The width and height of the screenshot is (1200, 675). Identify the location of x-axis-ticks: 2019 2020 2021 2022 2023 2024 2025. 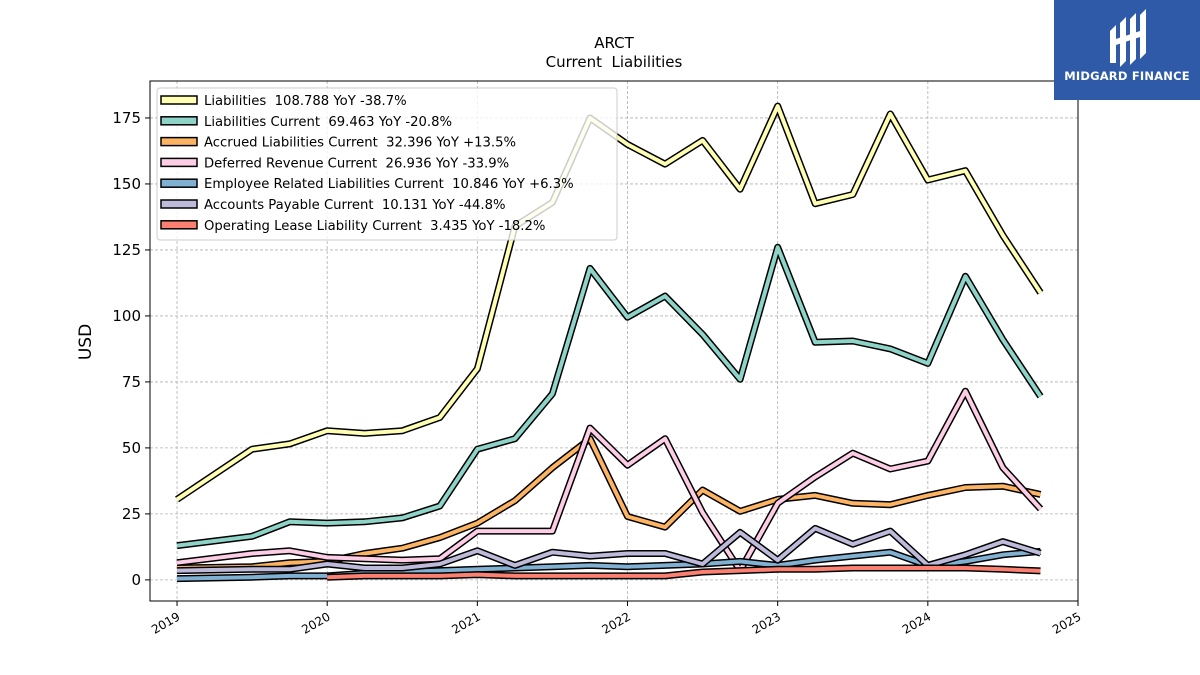
(616, 619).